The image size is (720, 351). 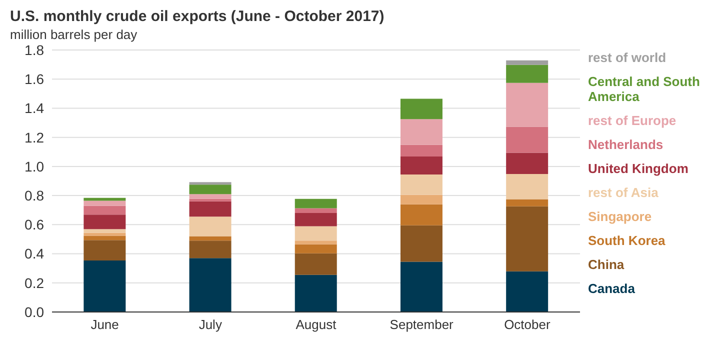 I want to click on y-tick-label: 1.0, so click(x=34, y=166).